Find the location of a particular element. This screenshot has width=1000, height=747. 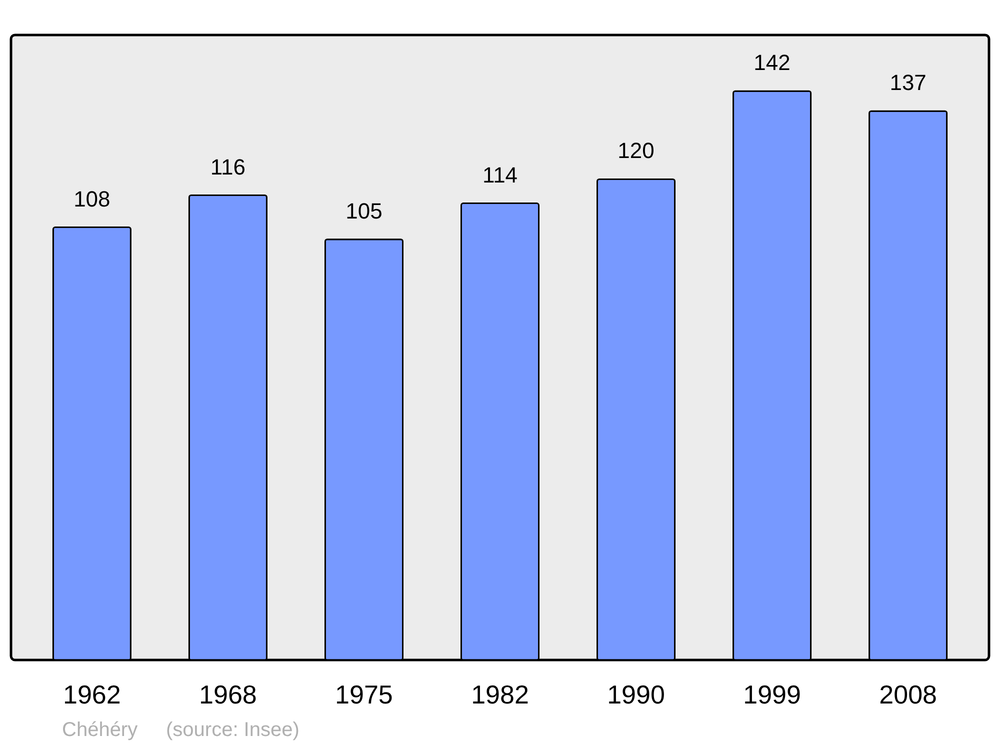

text: Chéhéry is located at coordinates (100, 730).